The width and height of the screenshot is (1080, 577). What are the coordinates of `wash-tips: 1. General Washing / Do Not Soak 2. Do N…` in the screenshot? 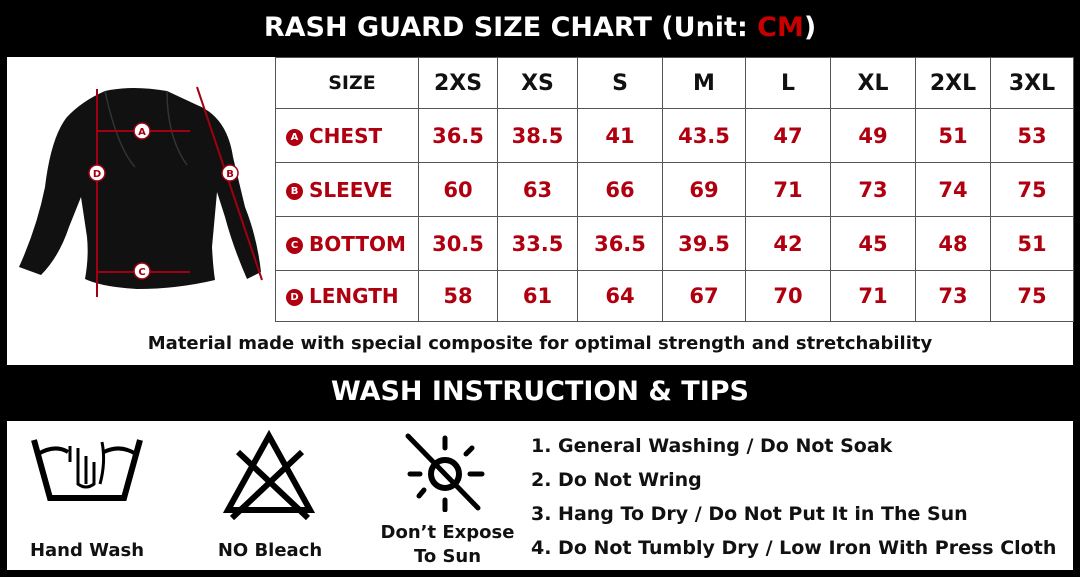 It's located at (793, 500).